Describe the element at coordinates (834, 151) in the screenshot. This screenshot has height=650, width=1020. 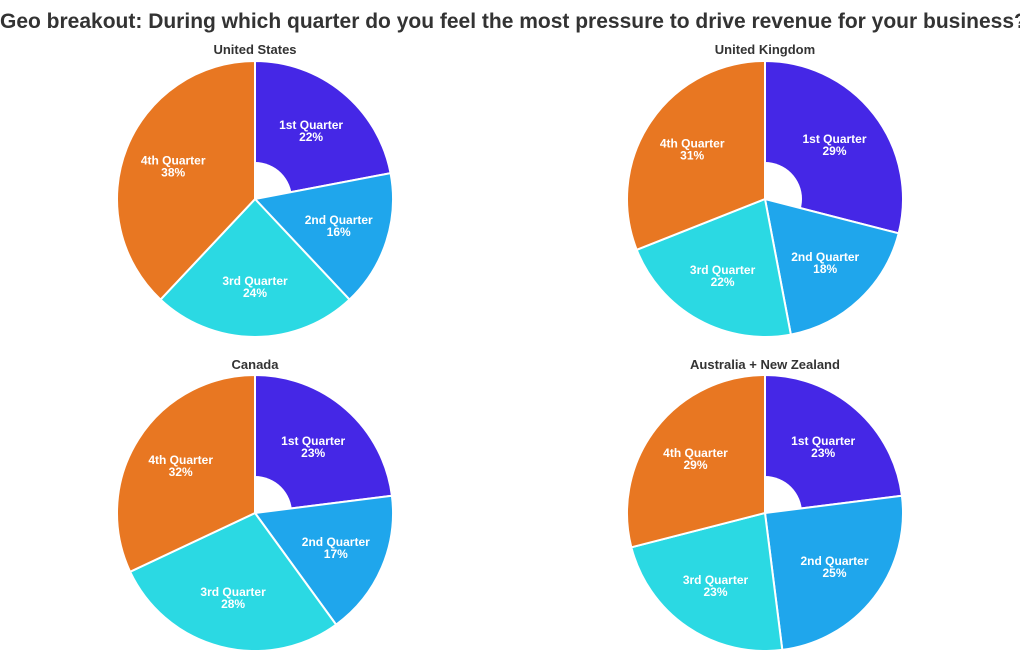
I see `slice-value-1st-quarter: 29%` at that location.